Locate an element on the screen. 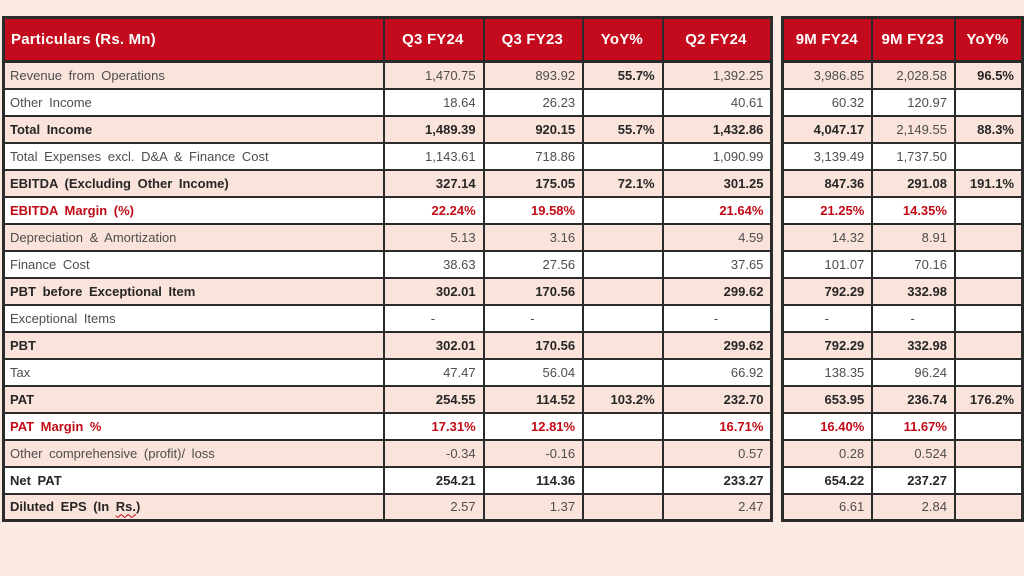 The height and width of the screenshot is (576, 1024). cell-q2-fy24: 4.59 is located at coordinates (717, 237).